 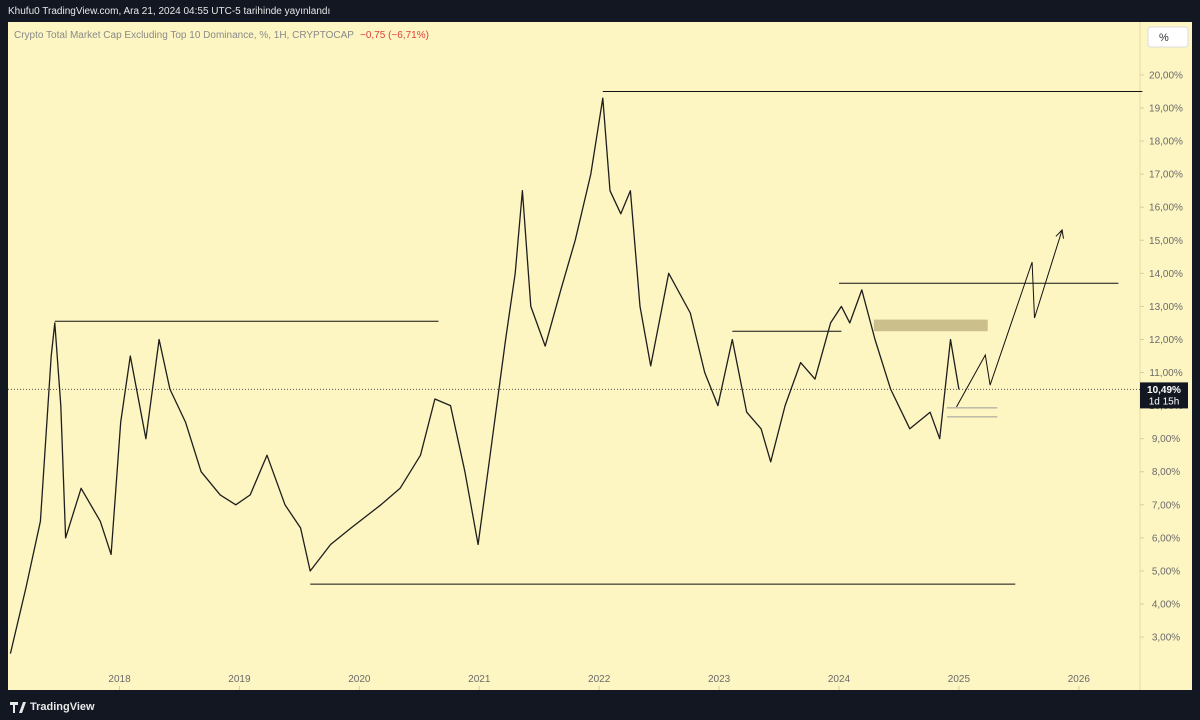 What do you see at coordinates (1166, 75) in the screenshot?
I see `y-tick-label: 20,00%` at bounding box center [1166, 75].